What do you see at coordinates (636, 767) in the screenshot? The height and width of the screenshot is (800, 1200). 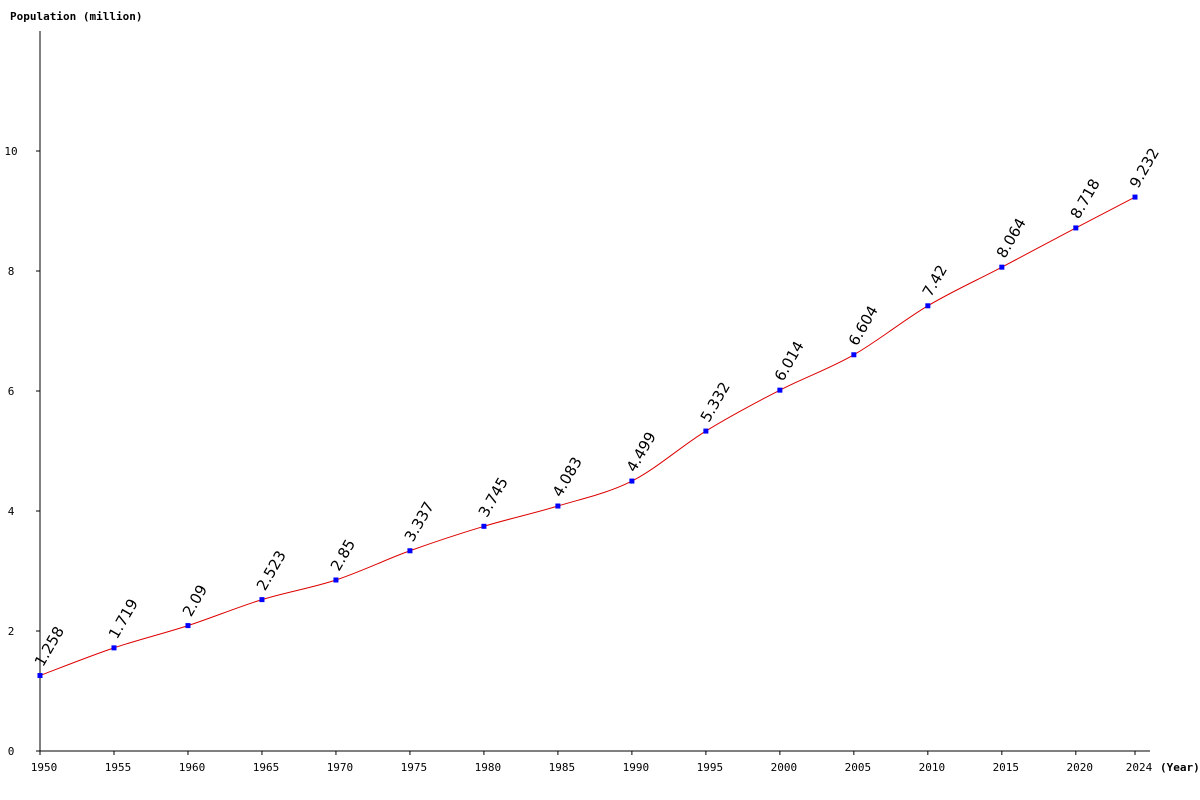 I see `x-tick-label: 1990` at bounding box center [636, 767].